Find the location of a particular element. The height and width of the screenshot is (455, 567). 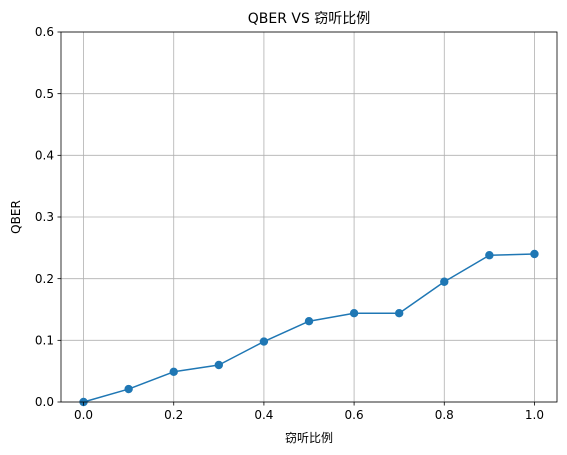

y-axis-ticks: 0.0 0.1 0.2 0.3 0.4 0.5 0.6 is located at coordinates (48, 217).